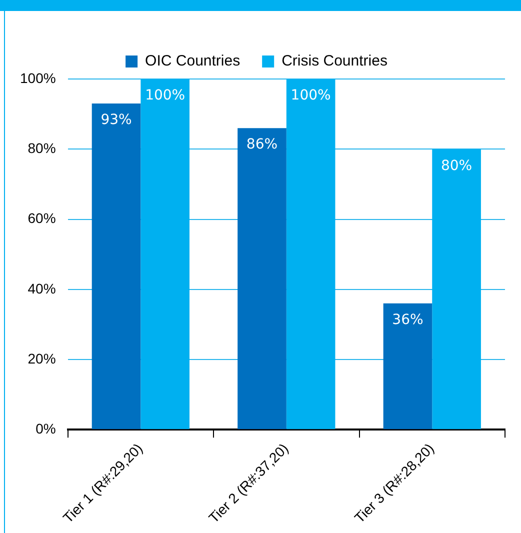 This screenshot has width=521, height=533. What do you see at coordinates (42, 218) in the screenshot?
I see `y-tick-label: 60%` at bounding box center [42, 218].